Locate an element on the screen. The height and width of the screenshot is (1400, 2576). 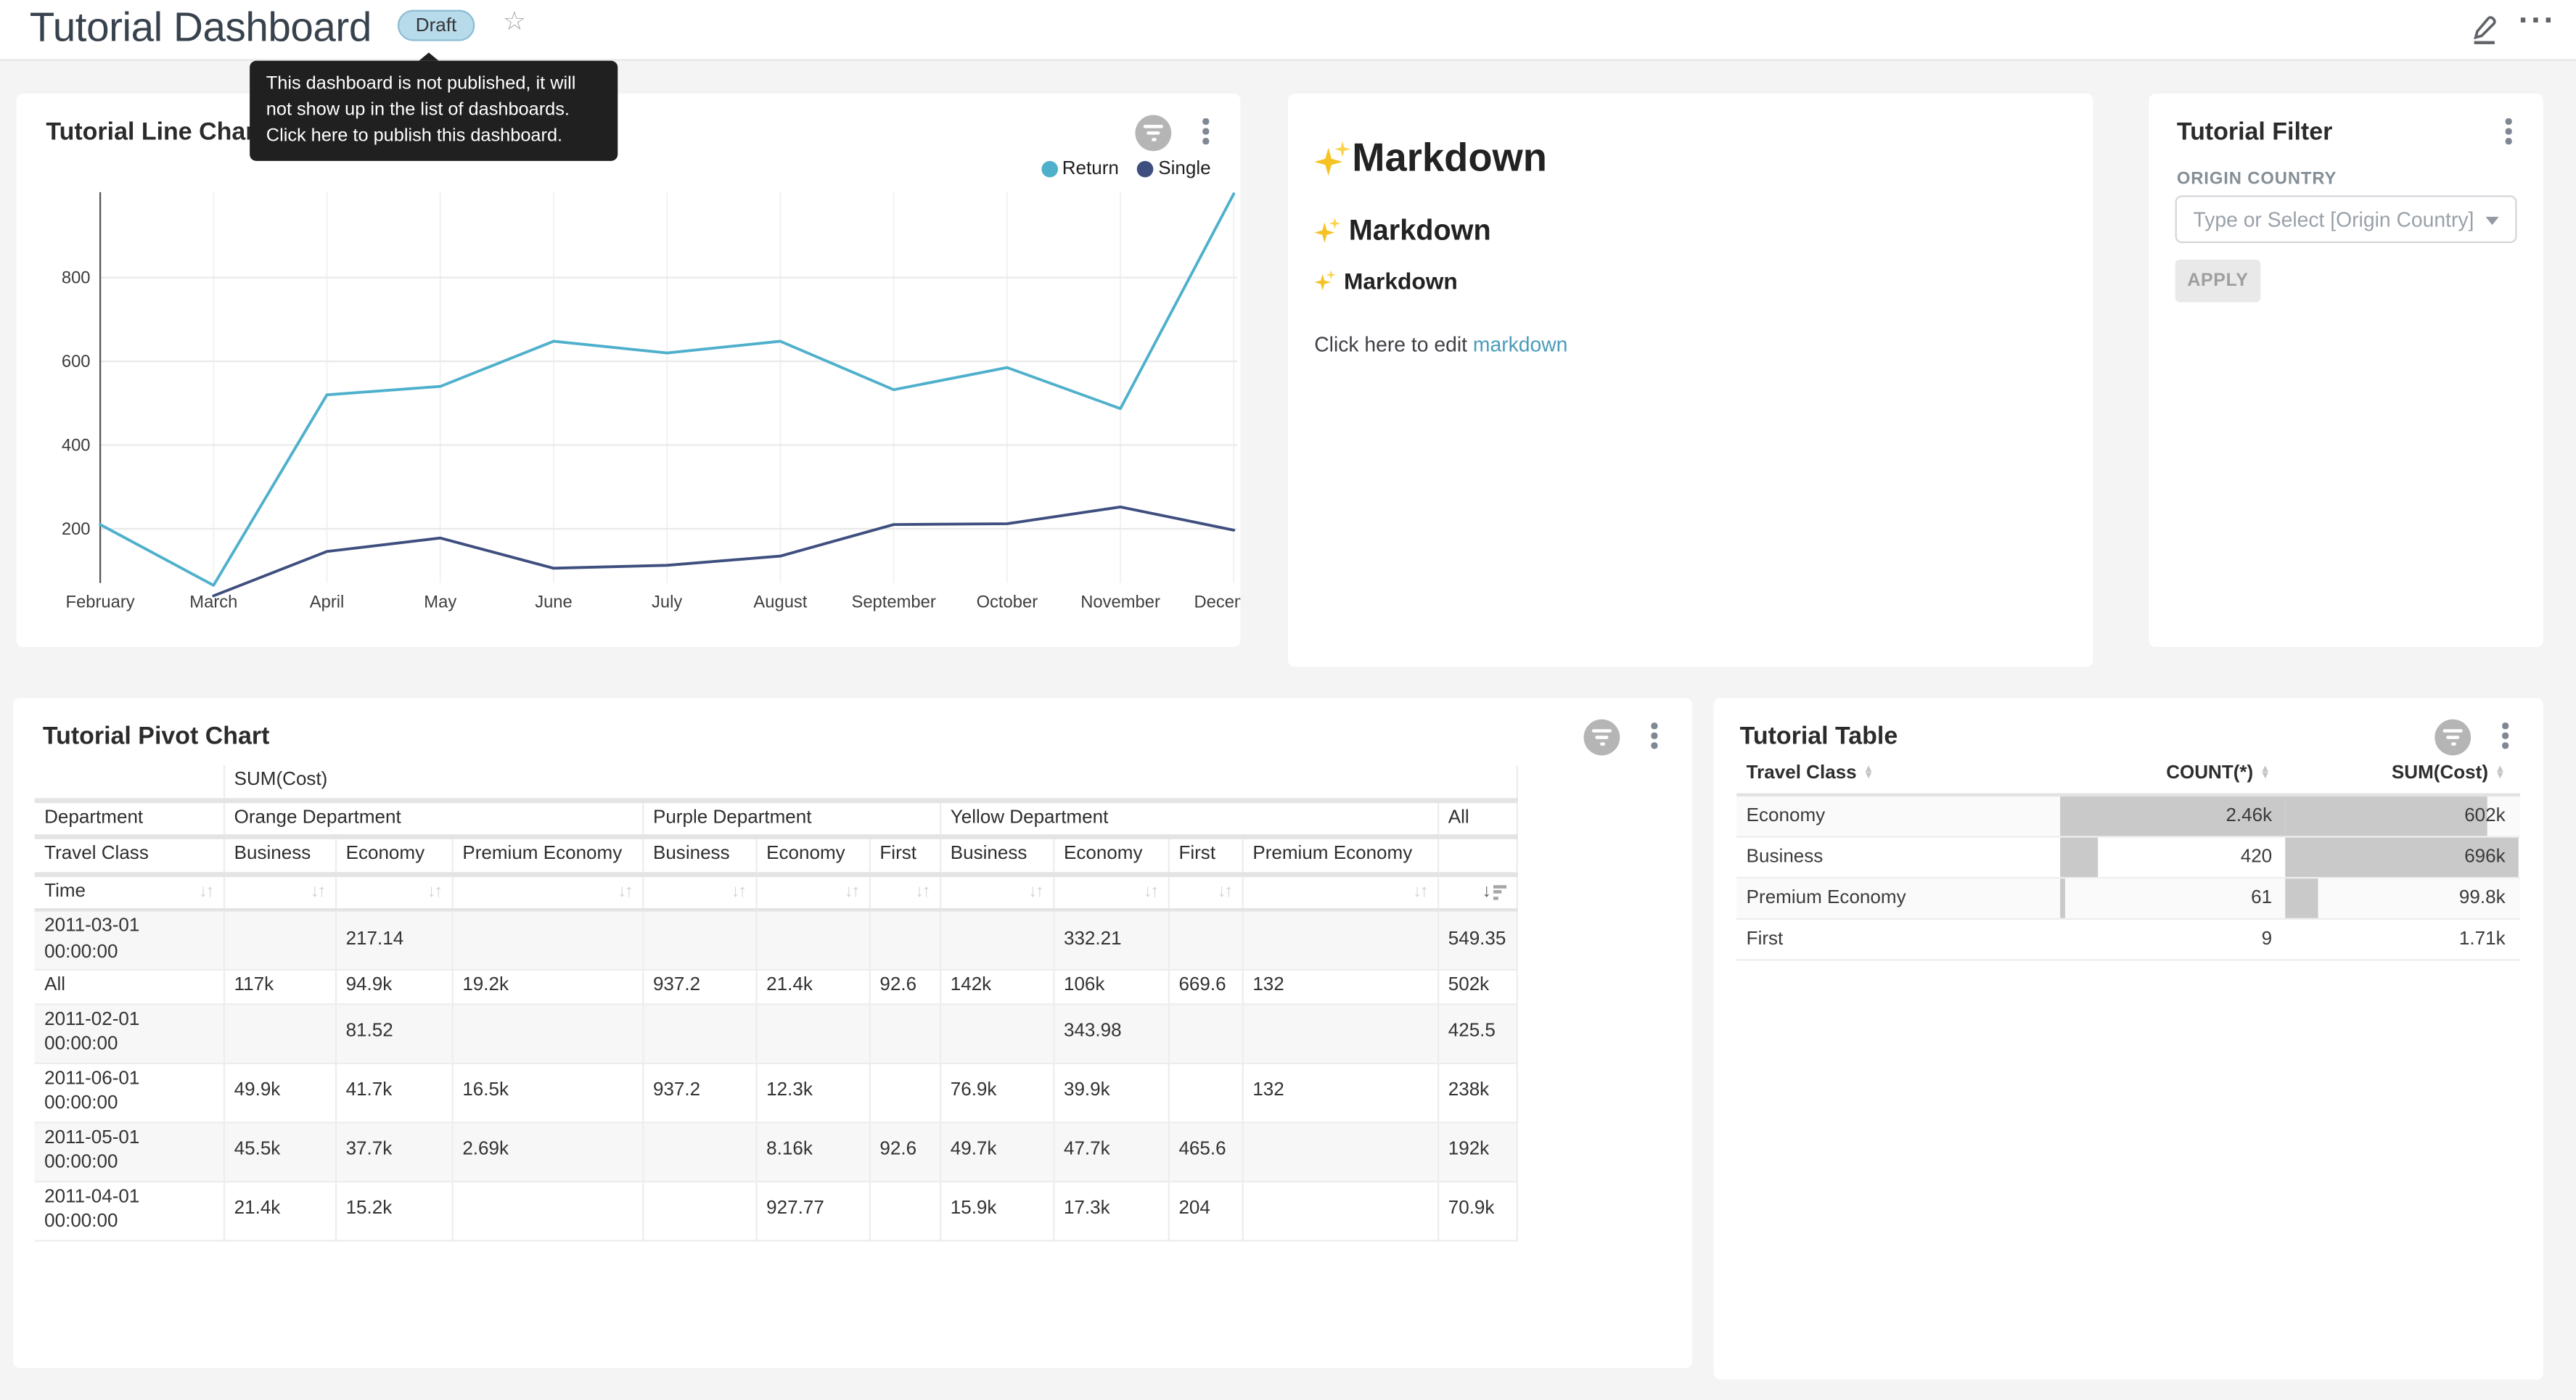
column-header-sum-cost: SUM(Cost) ▲ ▼ is located at coordinates (2448, 773).